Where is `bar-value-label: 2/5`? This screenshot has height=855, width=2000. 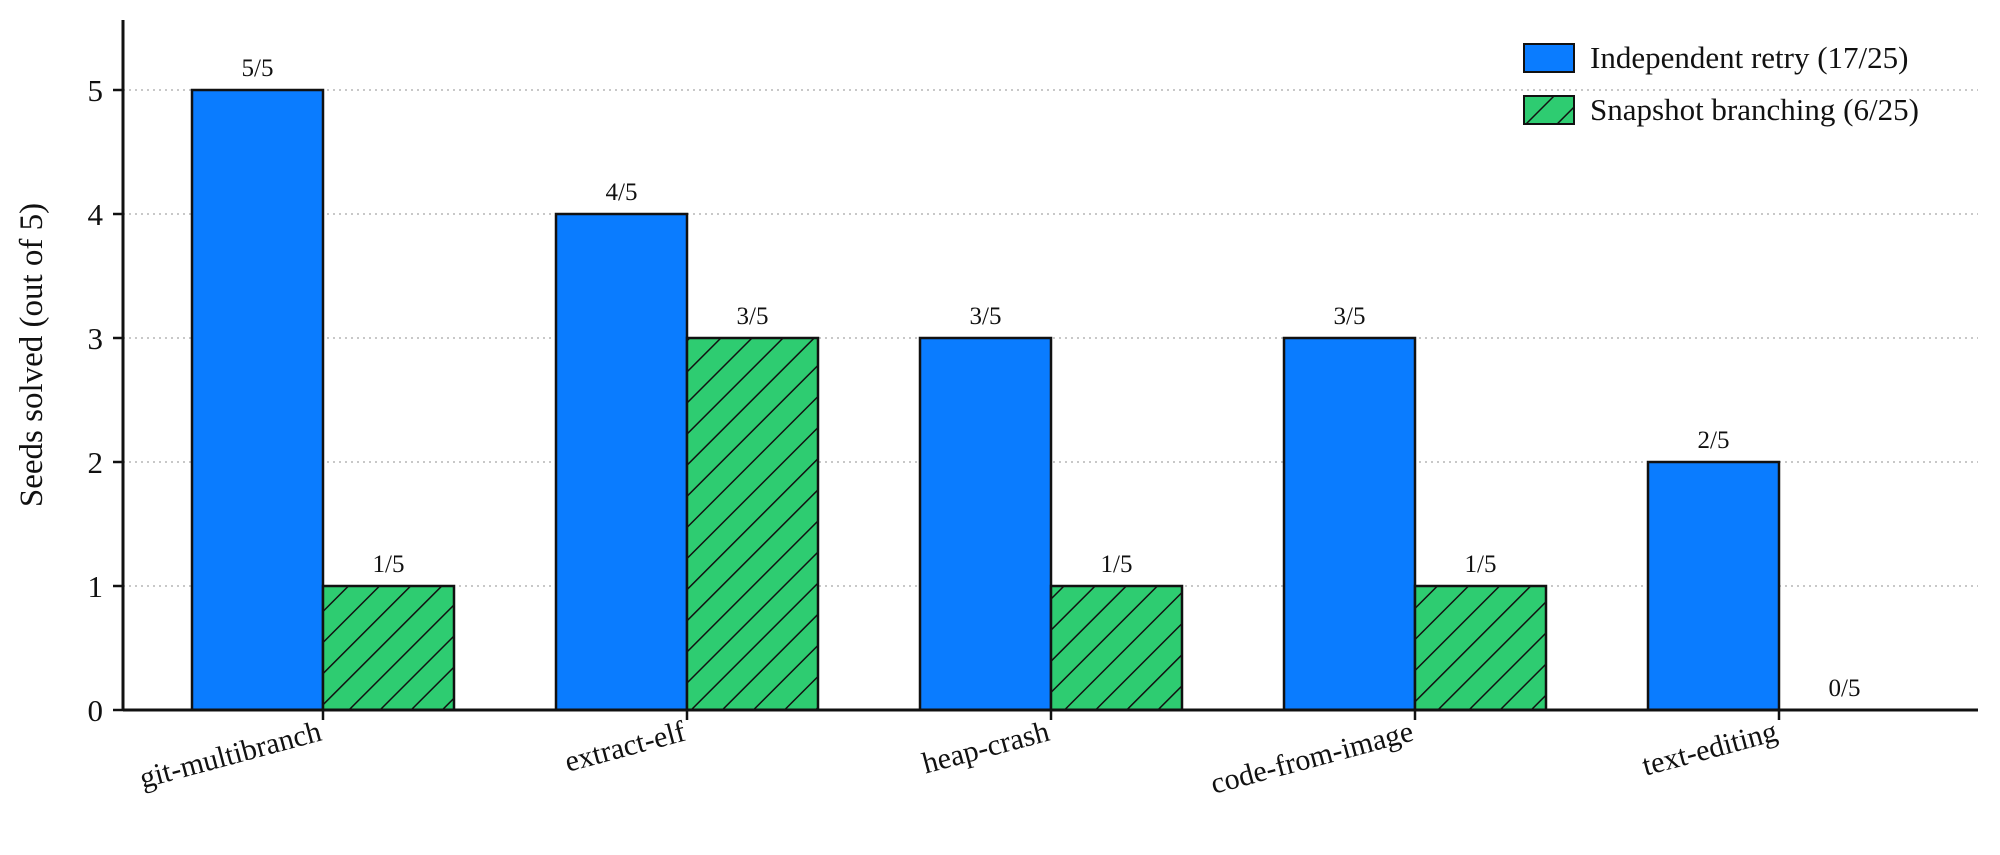 bar-value-label: 2/5 is located at coordinates (1714, 440).